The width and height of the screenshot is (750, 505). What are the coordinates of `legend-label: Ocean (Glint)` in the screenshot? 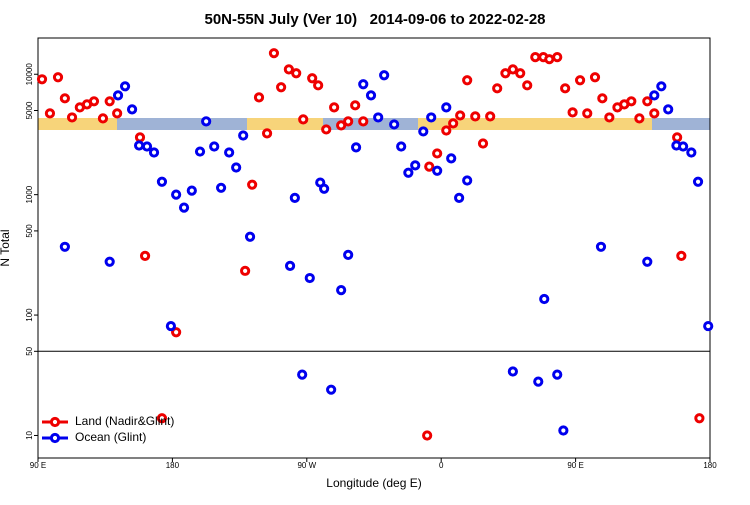 It's located at (110, 437).